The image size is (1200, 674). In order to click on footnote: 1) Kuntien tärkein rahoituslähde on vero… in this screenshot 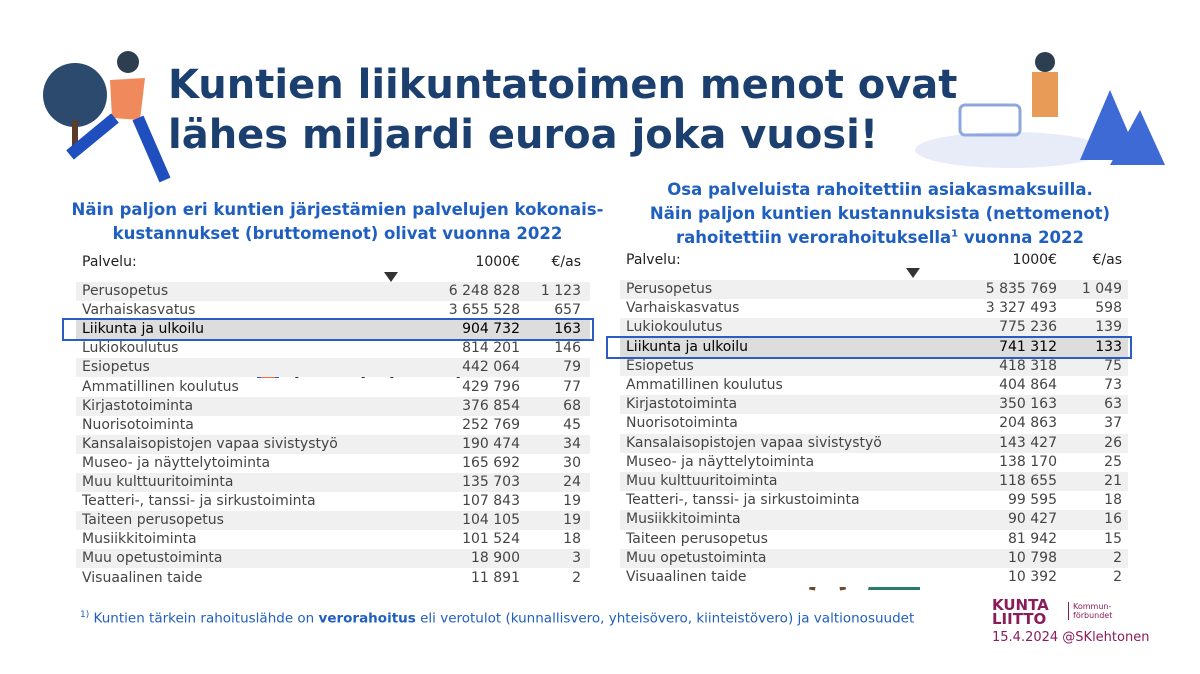, I will do `click(497, 618)`.